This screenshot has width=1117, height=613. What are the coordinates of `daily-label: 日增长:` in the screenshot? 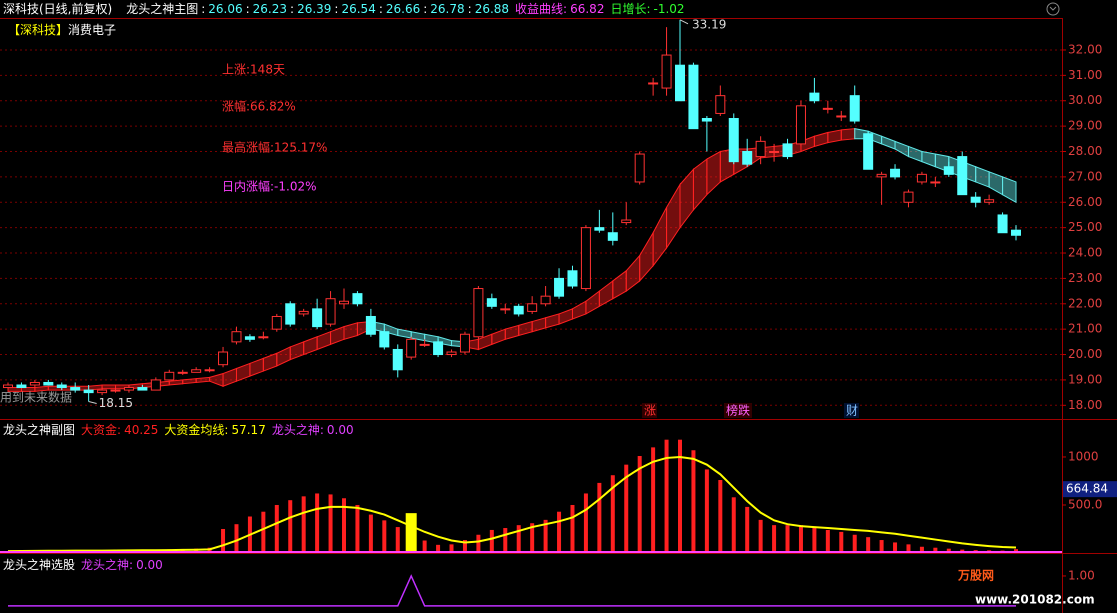 It's located at (630, 9).